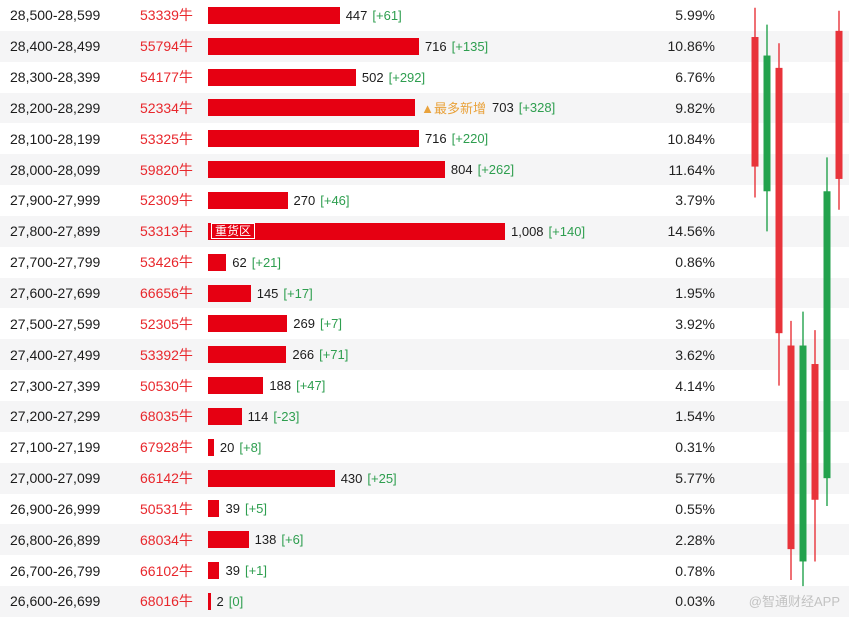 The width and height of the screenshot is (849, 617). What do you see at coordinates (55, 138) in the screenshot?
I see `price-range-label: 28,100-28,199` at bounding box center [55, 138].